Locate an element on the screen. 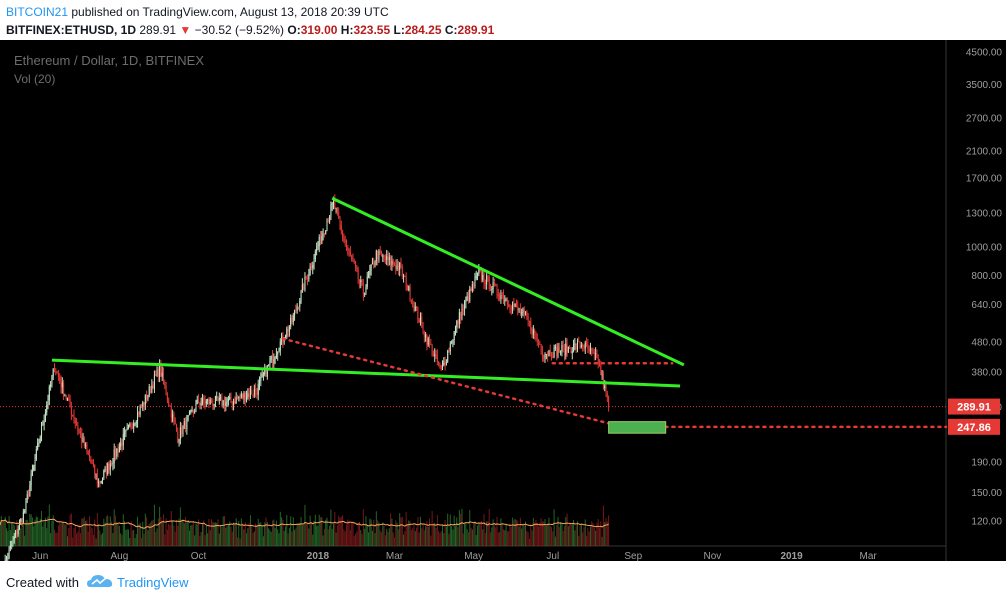 The image size is (1006, 601). tradingview-brand-link: TradingView is located at coordinates (153, 582).